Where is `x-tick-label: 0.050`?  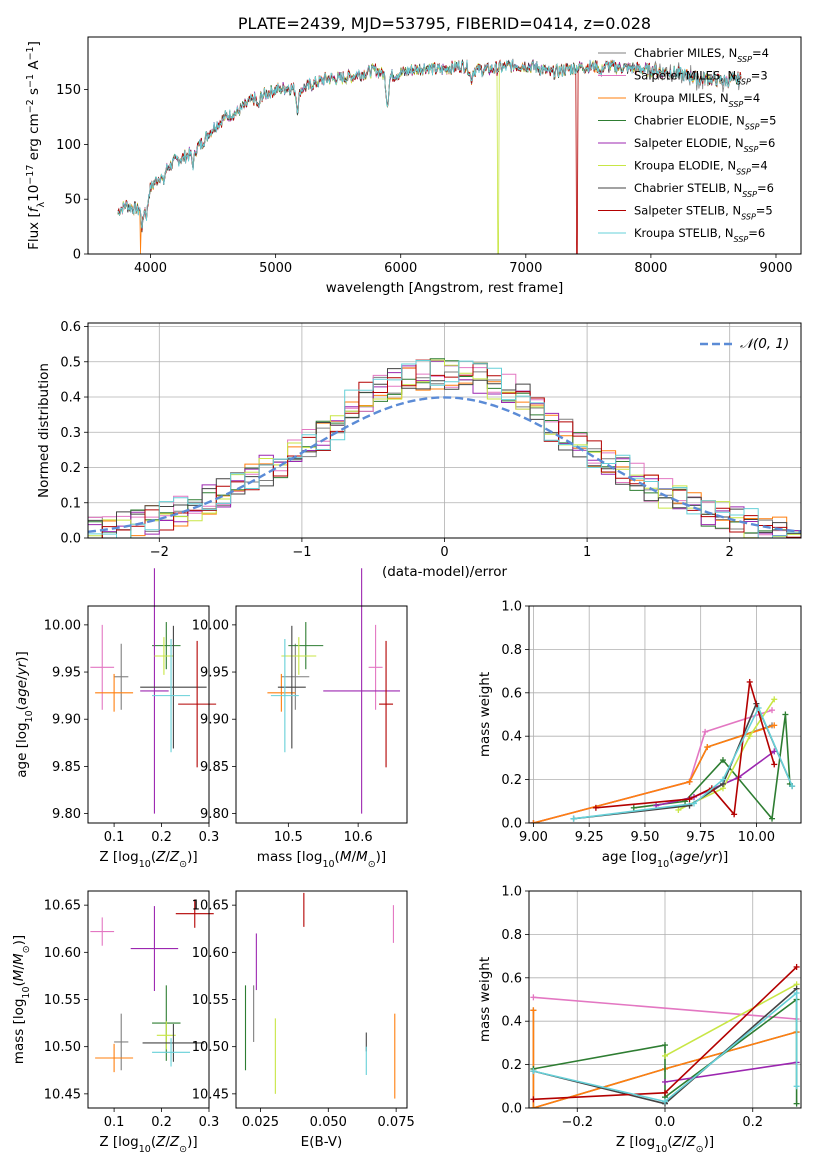
x-tick-label: 0.050 is located at coordinates (328, 1122).